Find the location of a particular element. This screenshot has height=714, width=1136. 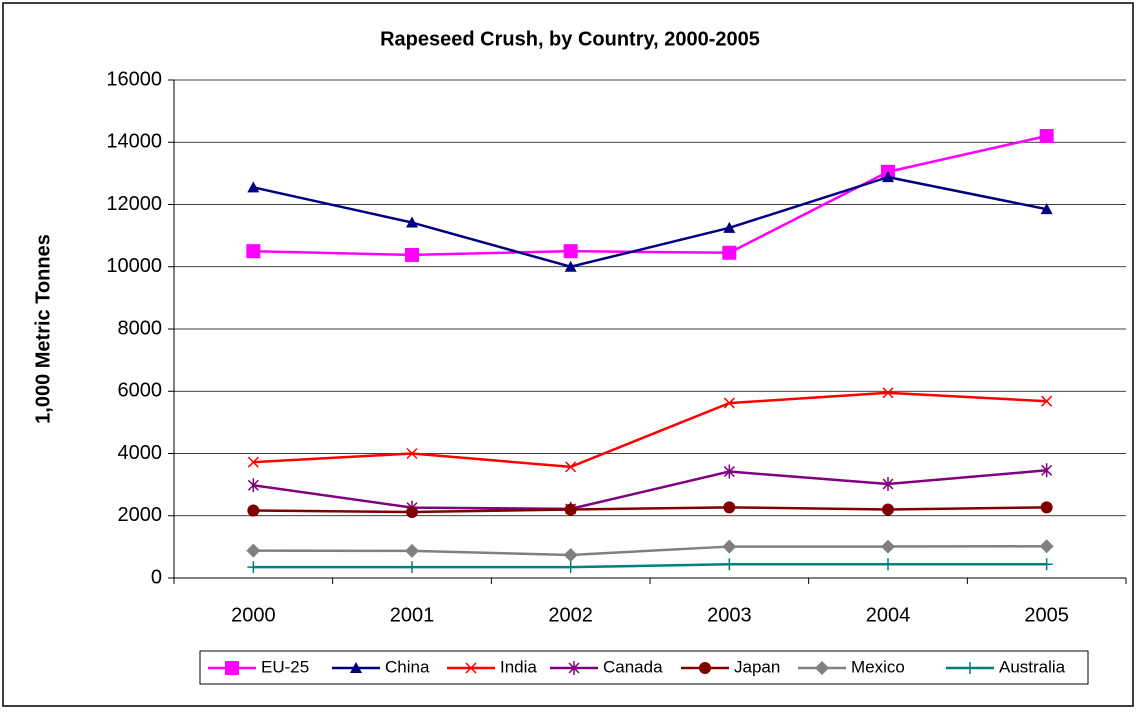

y-tick-label: 14000 is located at coordinates (134, 142).